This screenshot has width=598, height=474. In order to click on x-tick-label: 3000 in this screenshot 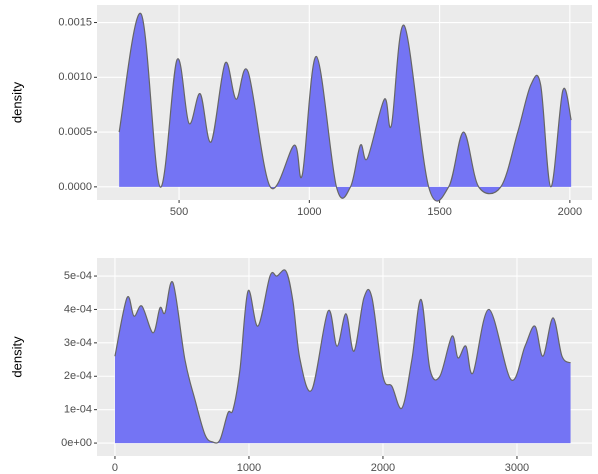, I will do `click(517, 468)`.